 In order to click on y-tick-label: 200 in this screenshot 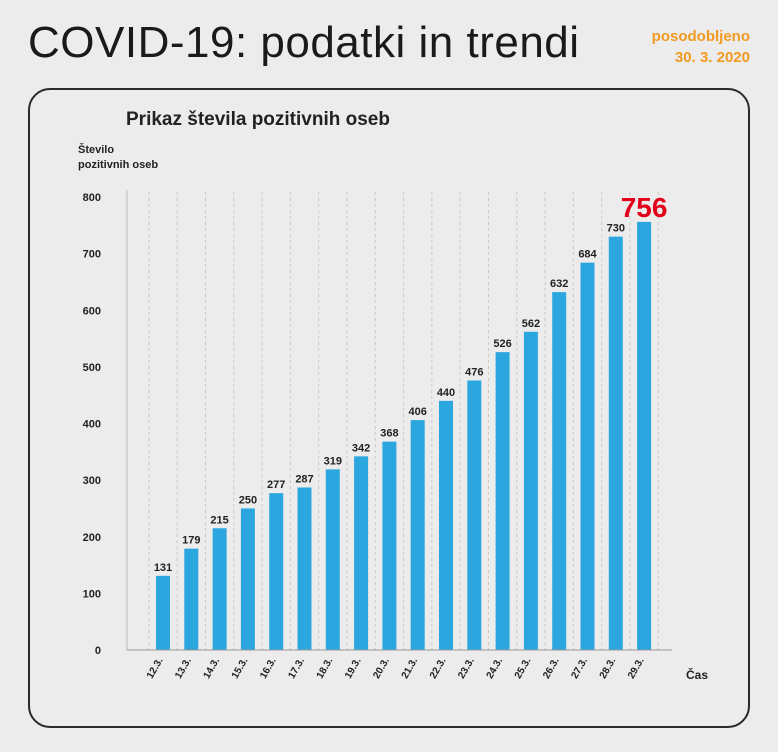, I will do `click(92, 538)`.